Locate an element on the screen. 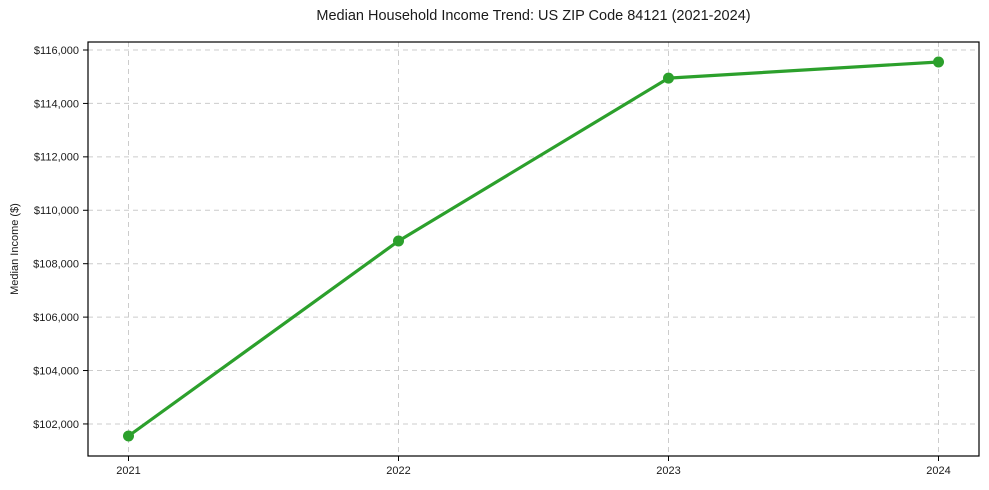  y-tick-label: $116,000 is located at coordinates (56, 51).